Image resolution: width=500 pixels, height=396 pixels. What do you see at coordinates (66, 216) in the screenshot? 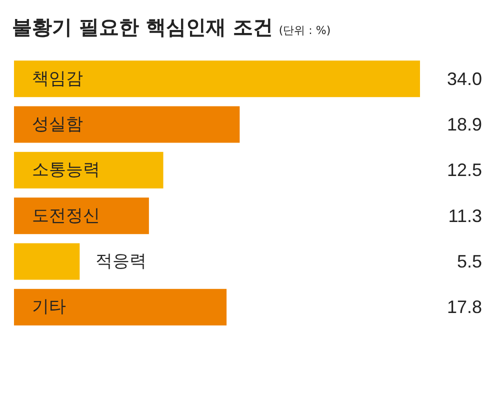
I see `y-tick-label: 도전정신` at bounding box center [66, 216].